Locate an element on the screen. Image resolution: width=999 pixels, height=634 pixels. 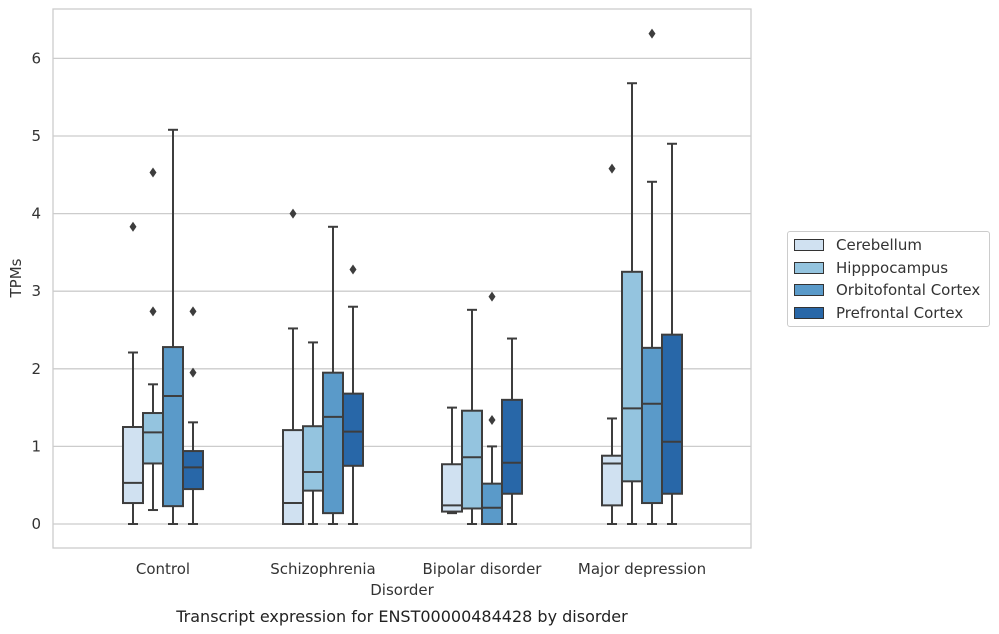
x-tick-label: Control is located at coordinates (163, 569).